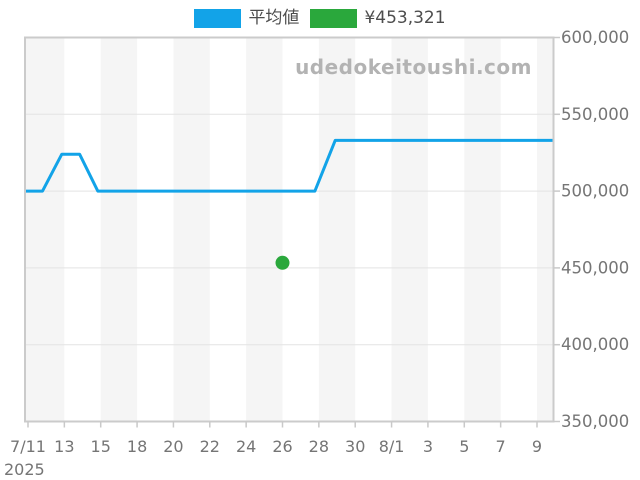 This screenshot has height=480, width=640. What do you see at coordinates (173, 446) in the screenshot?
I see `x-axis-label: 20` at bounding box center [173, 446].